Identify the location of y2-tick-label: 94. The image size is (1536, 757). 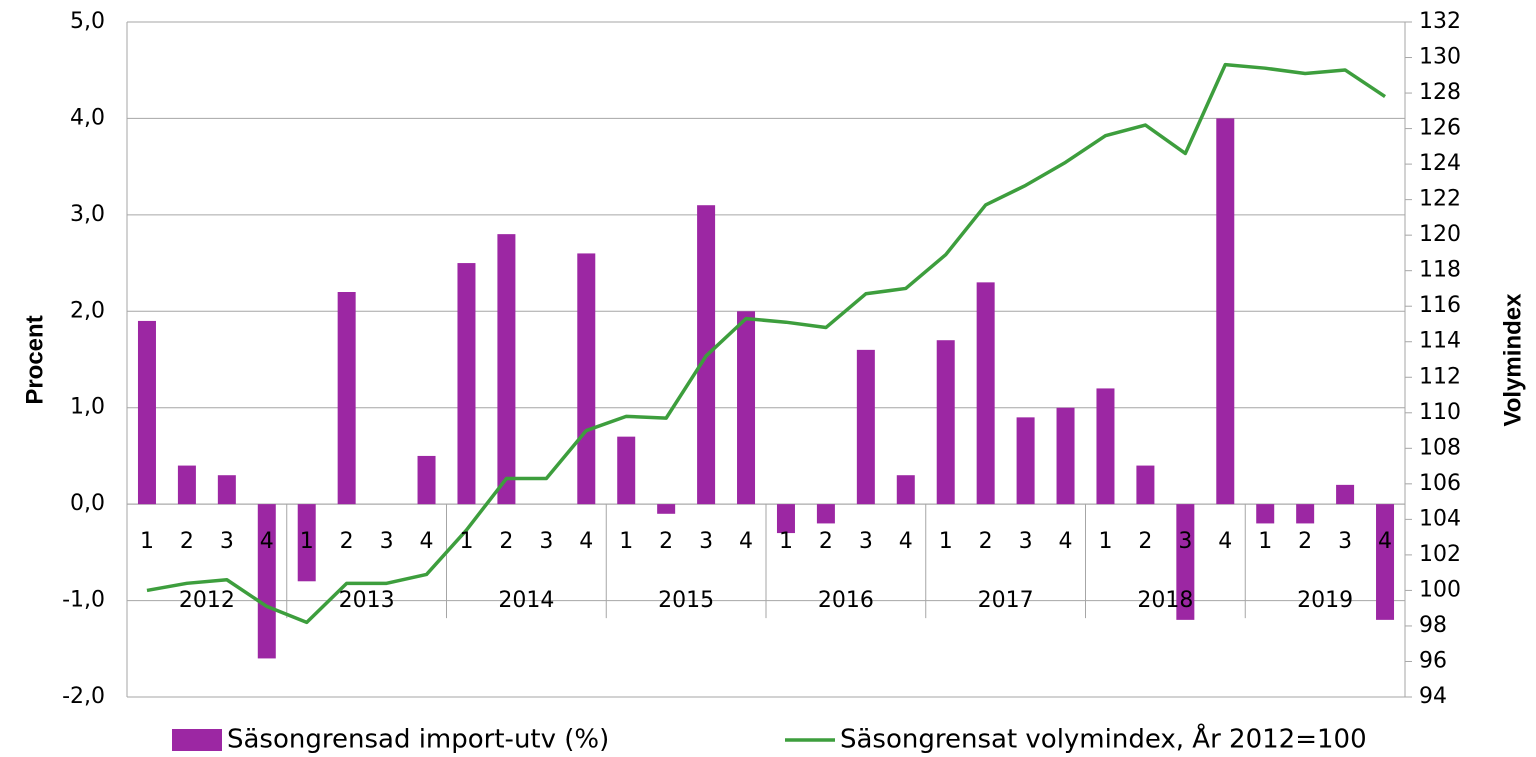
(1433, 696).